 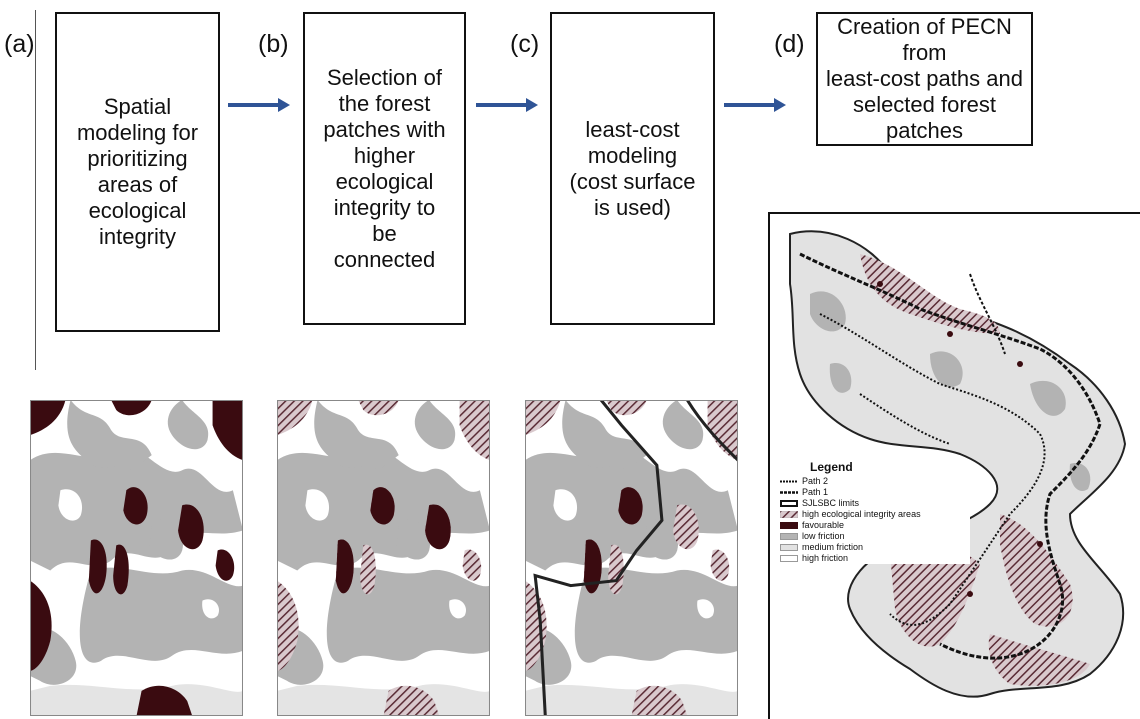 What do you see at coordinates (789, 547) in the screenshot?
I see `medium-friction-swatch-icon` at bounding box center [789, 547].